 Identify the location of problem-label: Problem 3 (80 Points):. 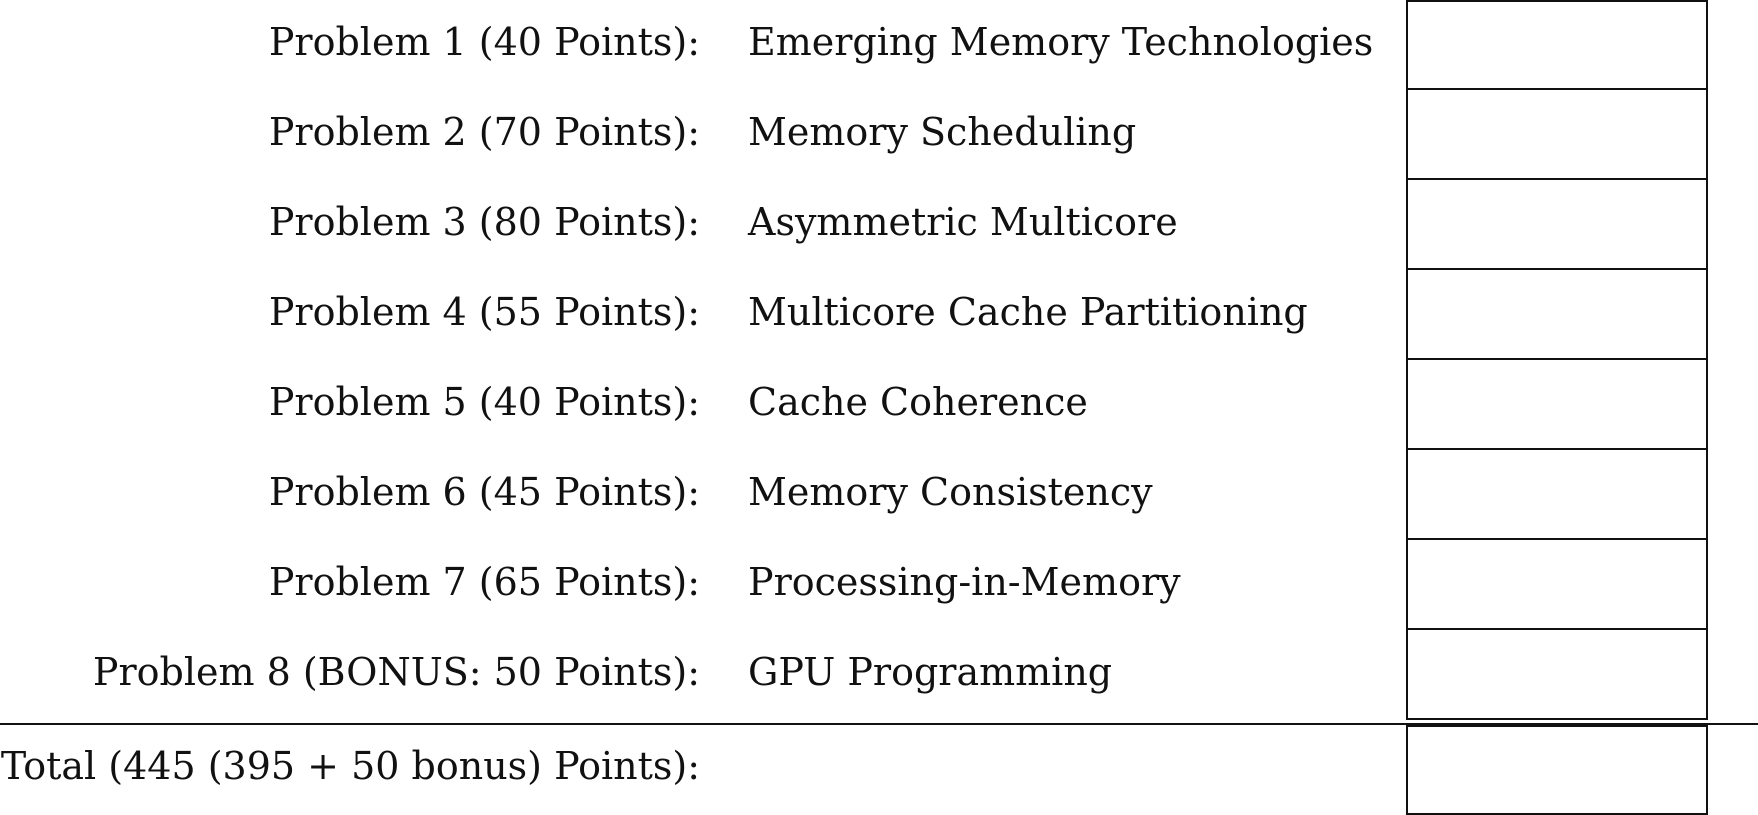
(484, 222).